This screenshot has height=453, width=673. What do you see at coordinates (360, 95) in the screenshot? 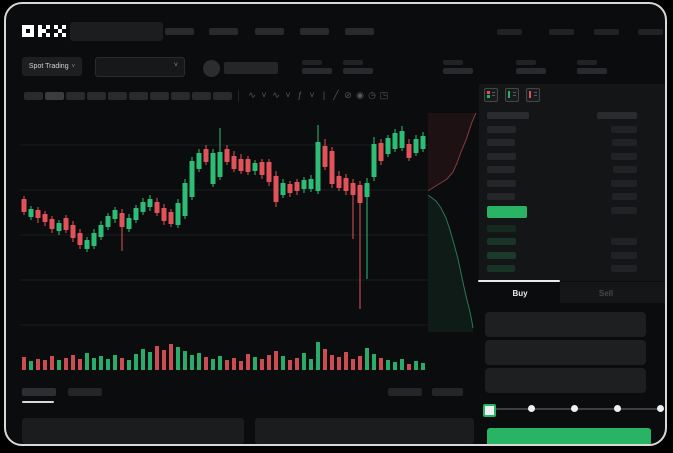
I see `camera-icon: ◉` at bounding box center [360, 95].